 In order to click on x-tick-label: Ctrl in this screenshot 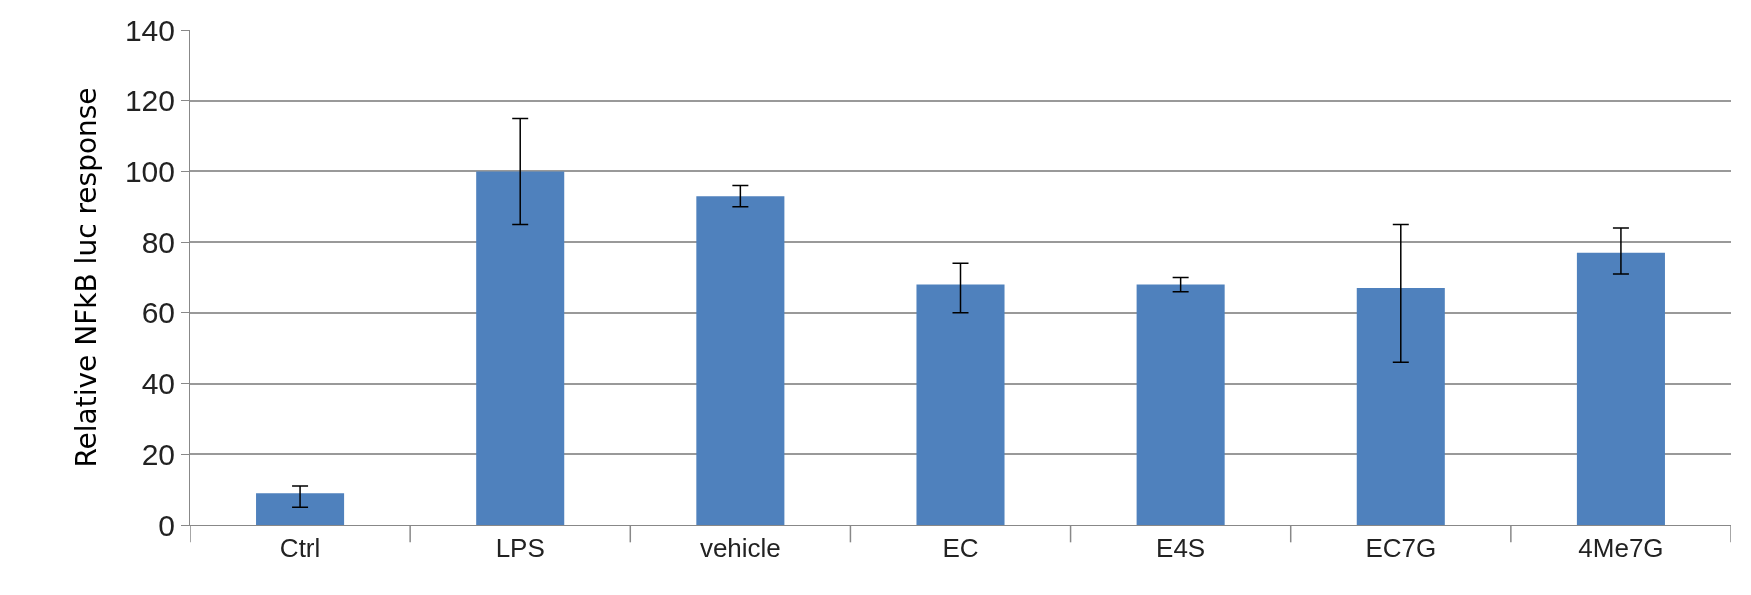, I will do `click(300, 548)`.